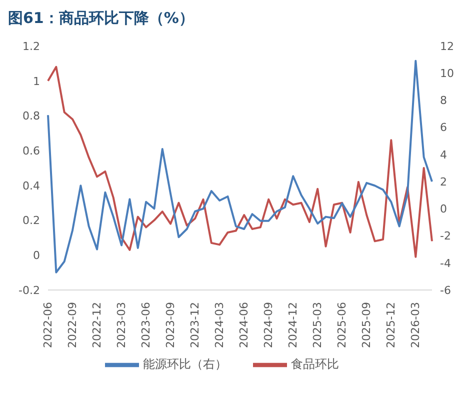 The width and height of the screenshot is (470, 399). What do you see at coordinates (48, 325) in the screenshot?
I see `x-tick-label: 2022-06` at bounding box center [48, 325].